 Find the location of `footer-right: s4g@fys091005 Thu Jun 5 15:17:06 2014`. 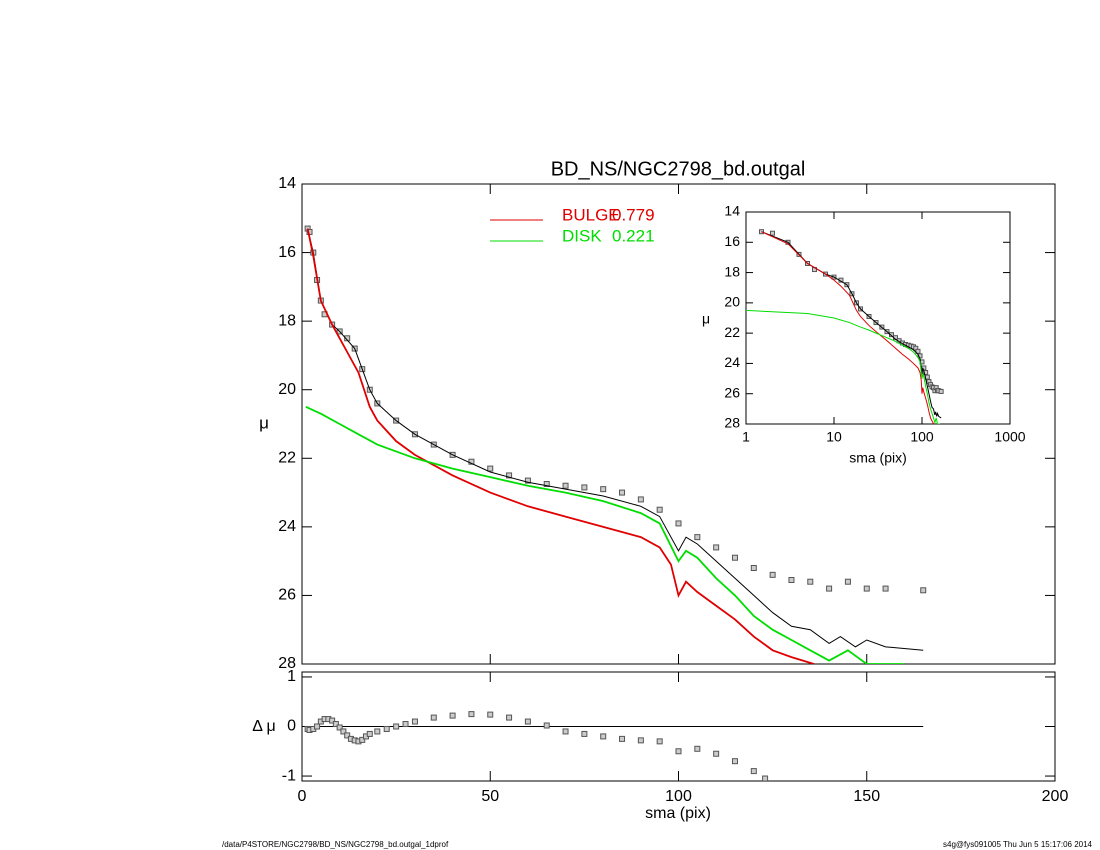

footer-right: s4g@fys091005 Thu Jun 5 15:17:06 2014 is located at coordinates (1018, 844).